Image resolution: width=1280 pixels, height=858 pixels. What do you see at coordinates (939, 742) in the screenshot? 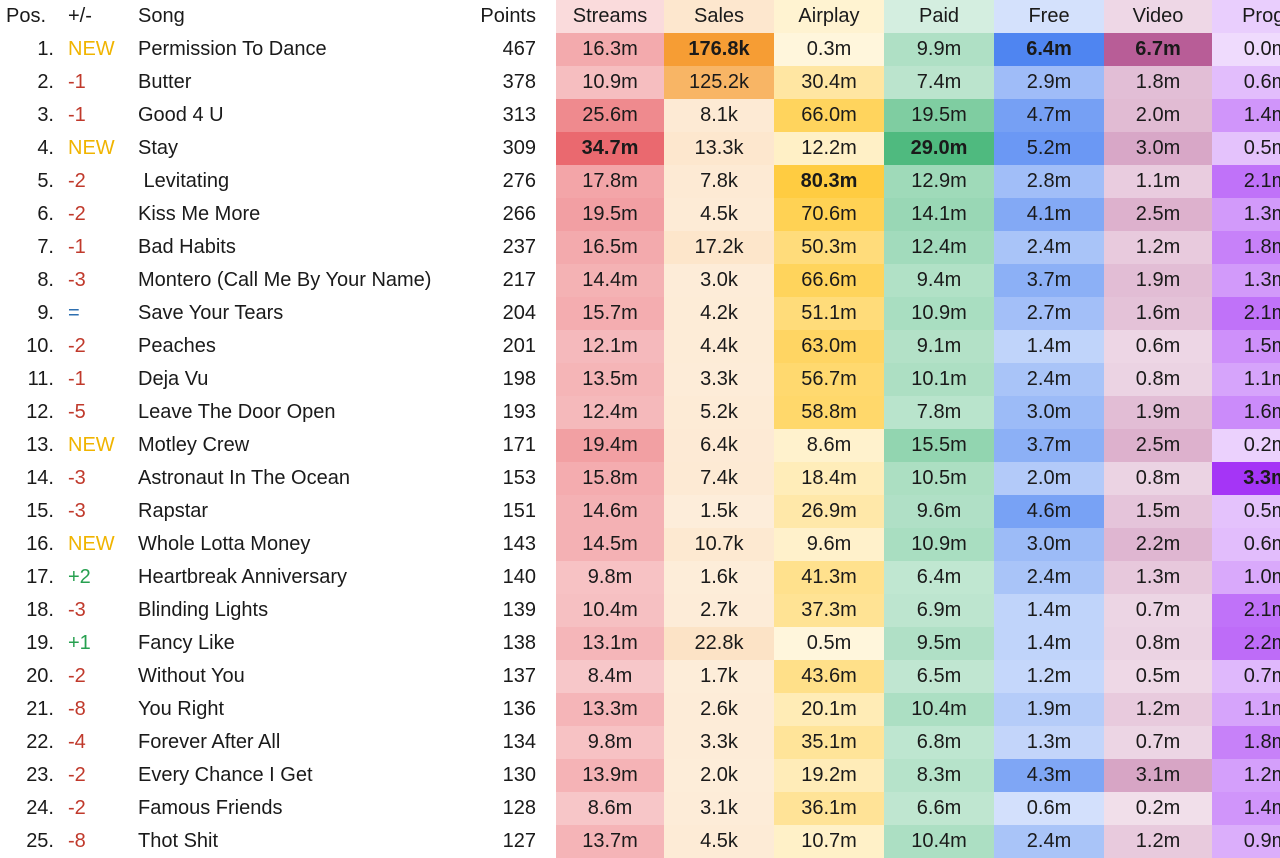
I see `cell-paid: 6.8m` at bounding box center [939, 742].